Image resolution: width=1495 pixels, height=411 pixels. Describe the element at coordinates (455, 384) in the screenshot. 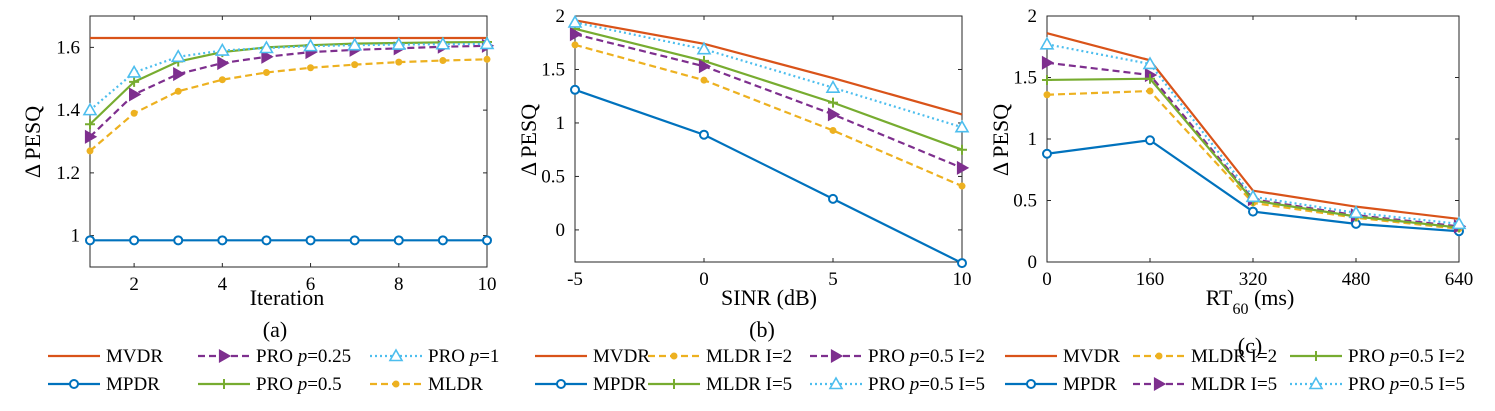

I see `legend-label-mldr: MLDR` at that location.